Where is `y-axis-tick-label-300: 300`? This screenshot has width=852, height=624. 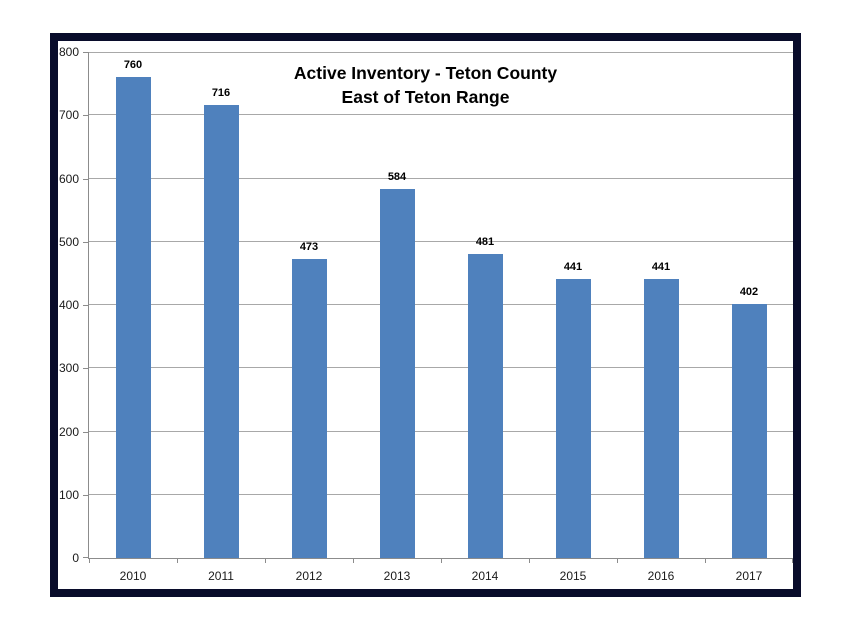
y-axis-tick-label-300: 300 is located at coordinates (68, 368).